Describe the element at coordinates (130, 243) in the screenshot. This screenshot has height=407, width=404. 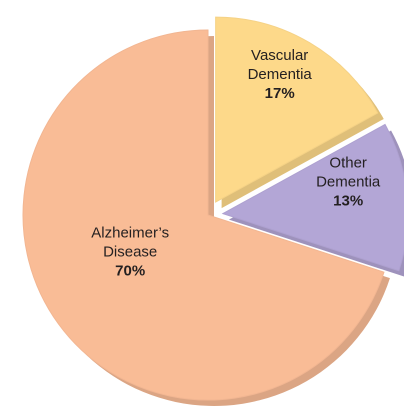
I see `slice-label: Alzheimer’s Disease` at that location.